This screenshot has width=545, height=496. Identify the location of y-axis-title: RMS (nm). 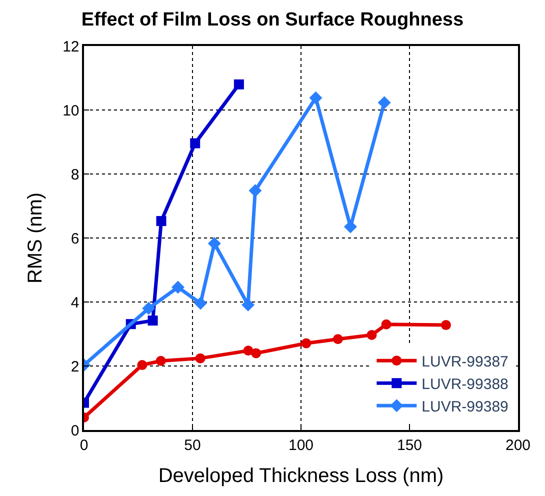
(35, 238).